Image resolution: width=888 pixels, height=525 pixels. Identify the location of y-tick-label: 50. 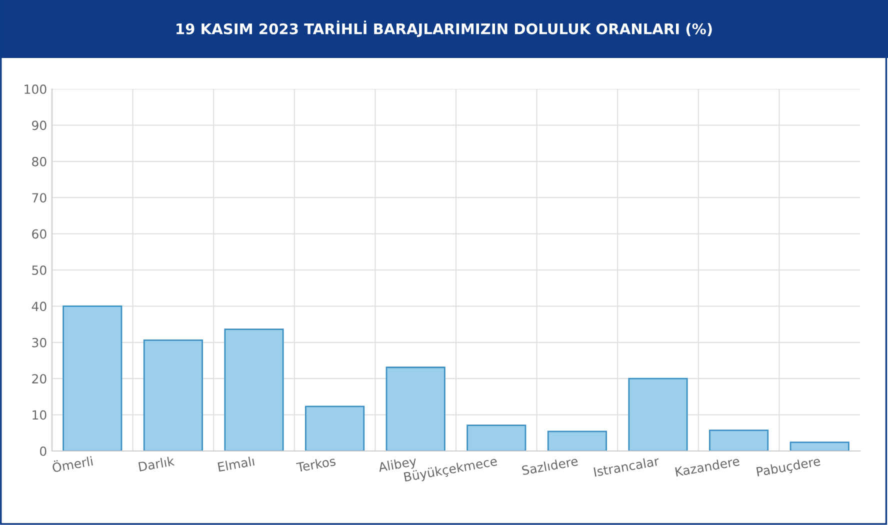
(39, 270).